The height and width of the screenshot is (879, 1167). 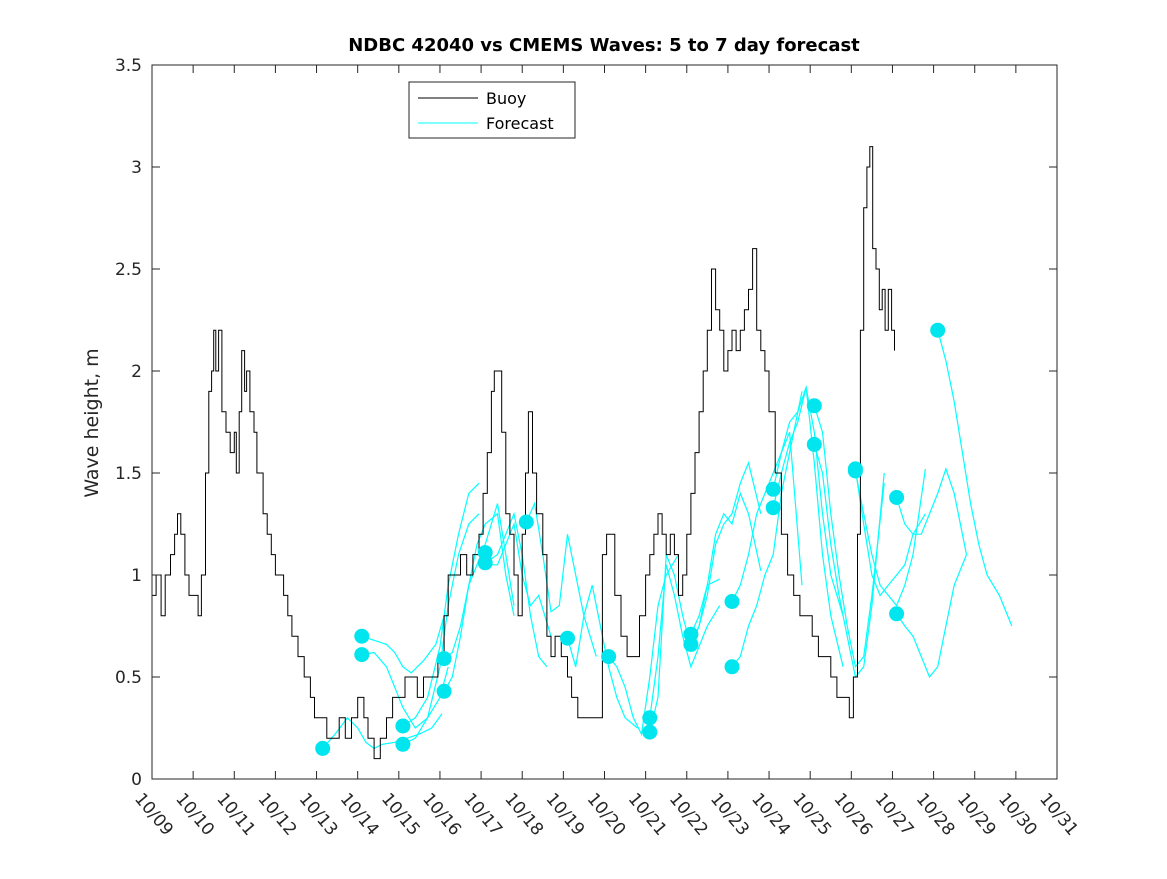 What do you see at coordinates (128, 423) in the screenshot?
I see `y-tick-labels: 0 0.5 1 1.5 2 2.5 3 3.5` at bounding box center [128, 423].